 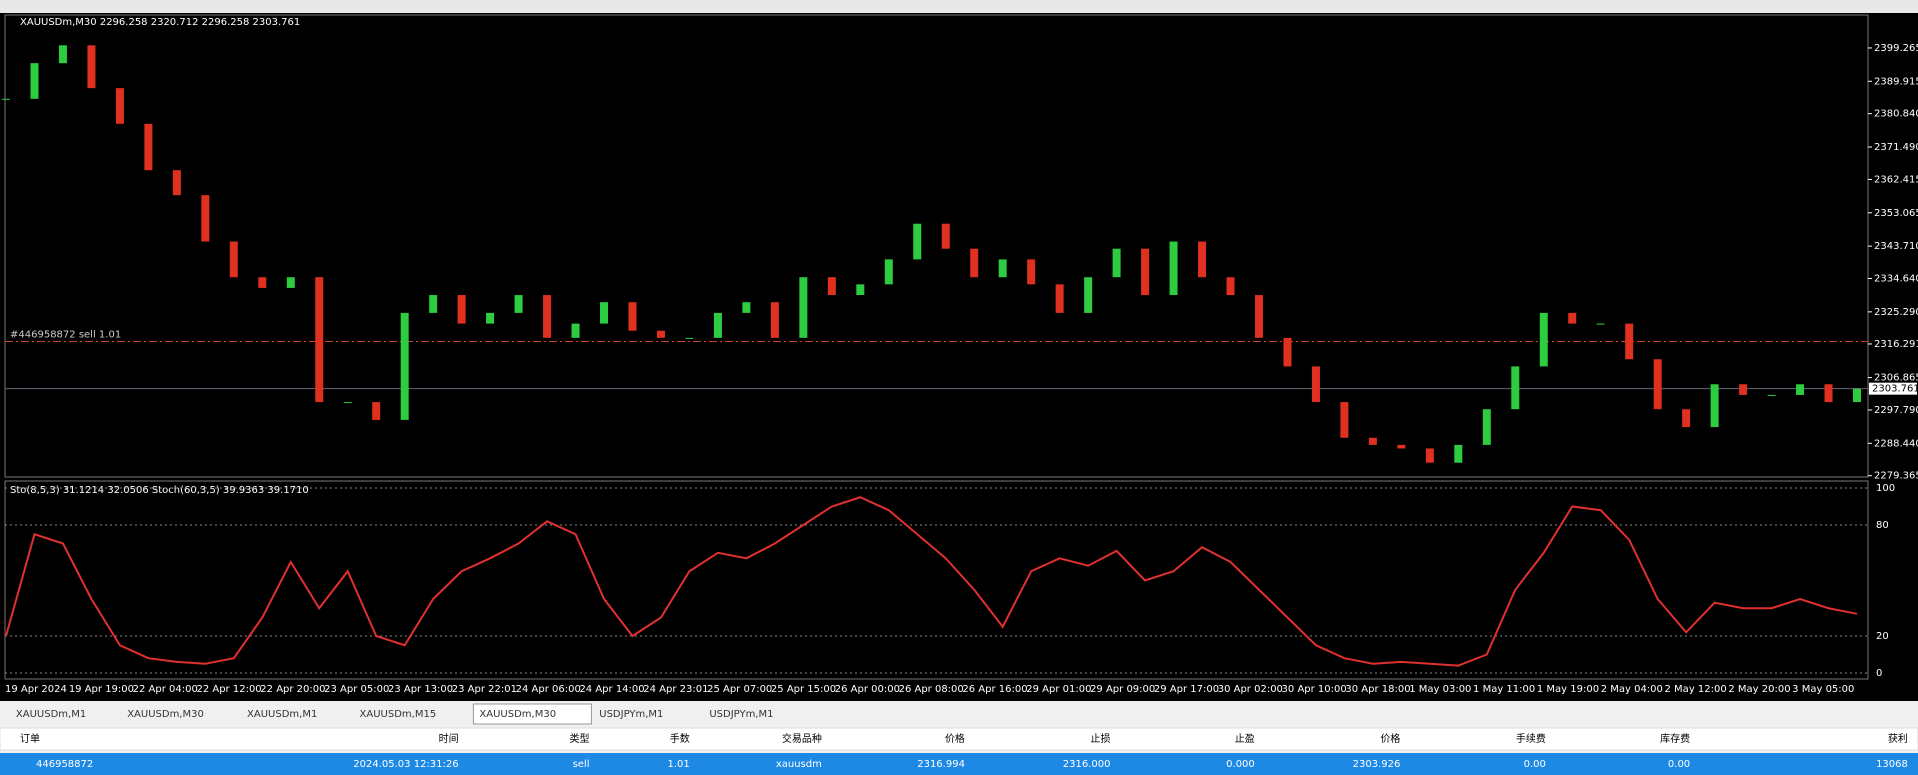 What do you see at coordinates (1440, 689) in the screenshot?
I see `time-label: 1 May 03:00` at bounding box center [1440, 689].